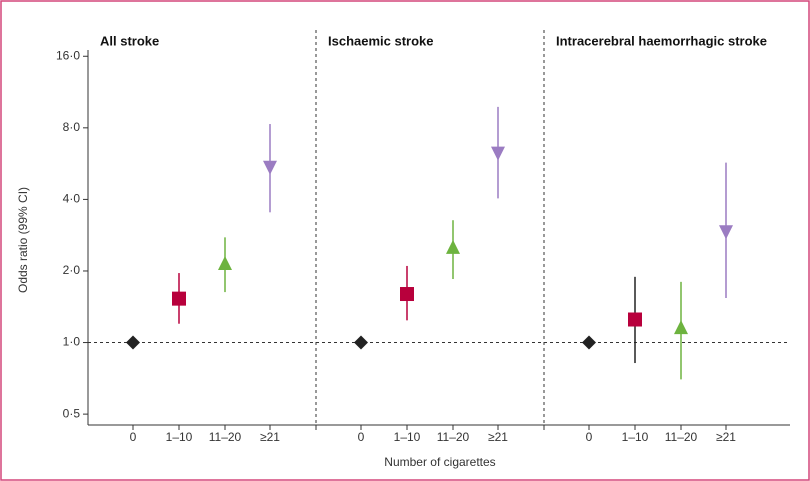 The height and width of the screenshot is (481, 810). I want to click on y-axis-label: Odds ratio (99% CI), so click(23, 240).